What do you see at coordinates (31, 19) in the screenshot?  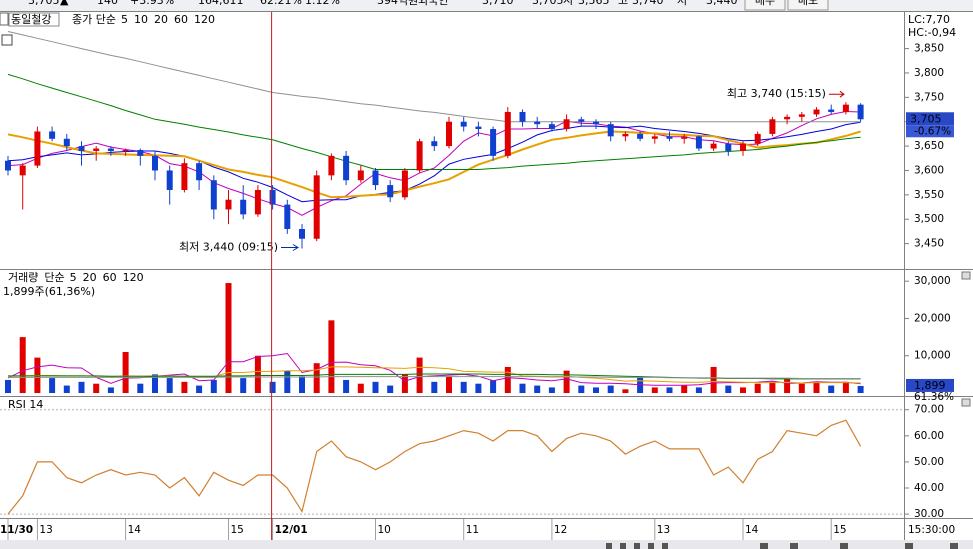 I see `stock-name: 동일철강` at bounding box center [31, 19].